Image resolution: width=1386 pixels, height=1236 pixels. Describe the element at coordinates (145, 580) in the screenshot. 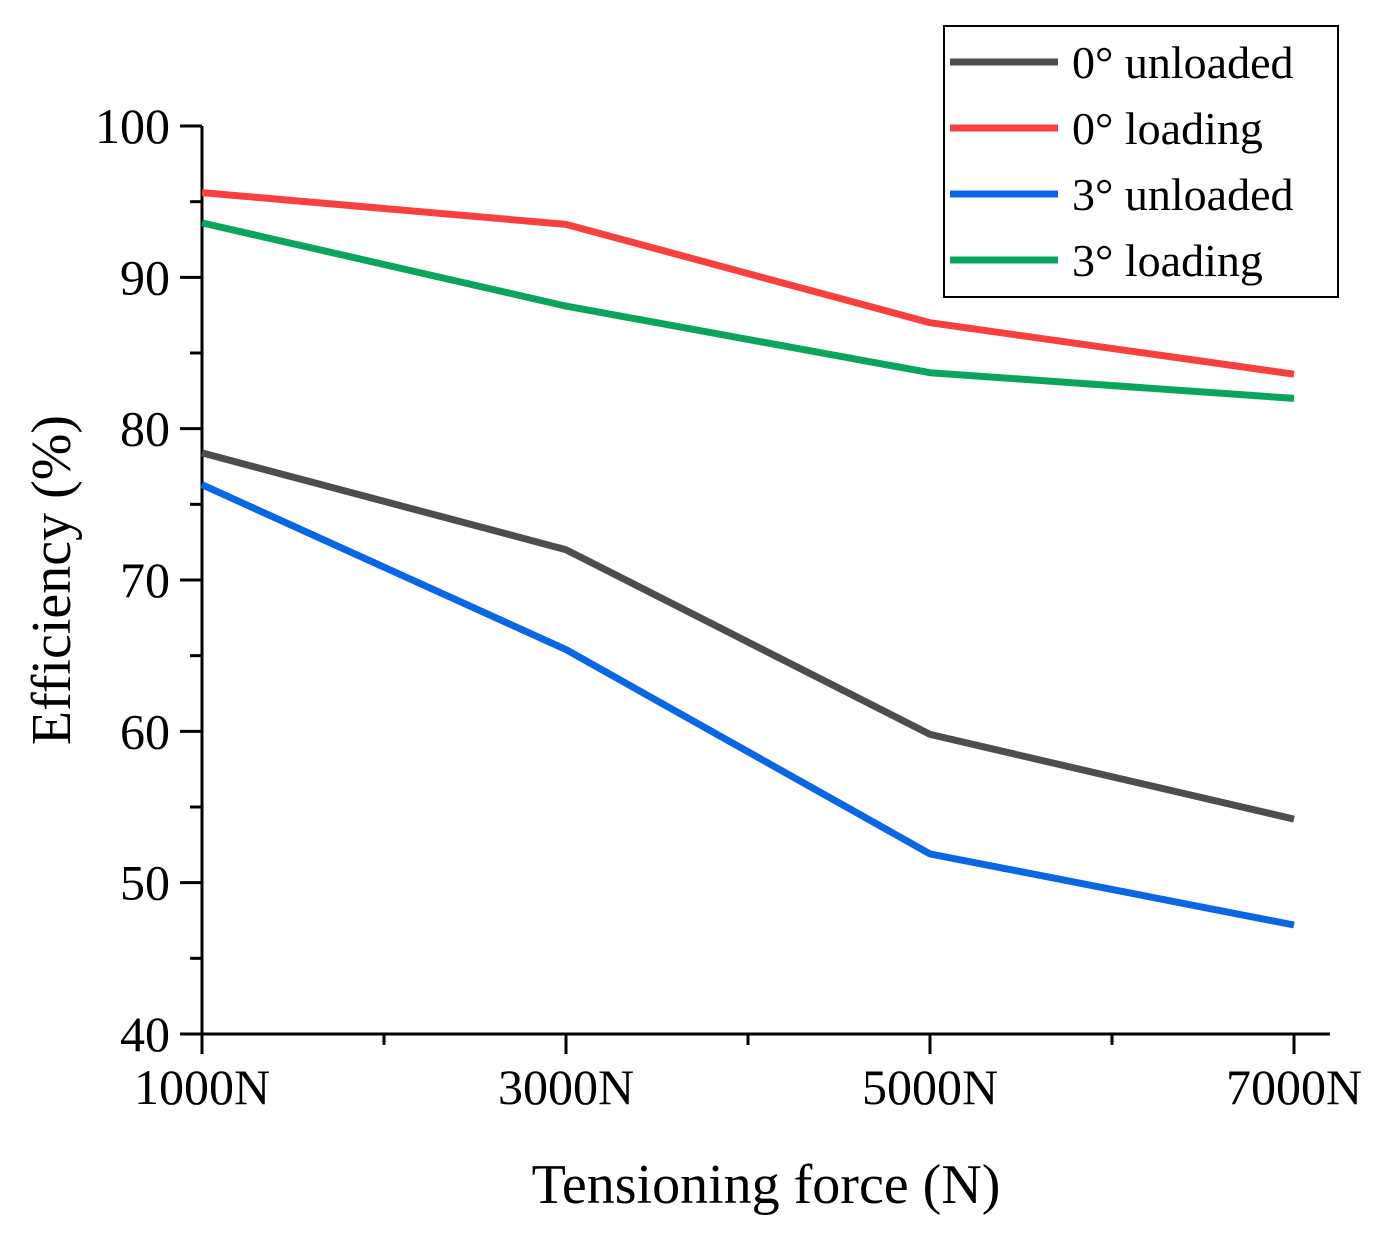

I see `y-tick-label: 70` at that location.